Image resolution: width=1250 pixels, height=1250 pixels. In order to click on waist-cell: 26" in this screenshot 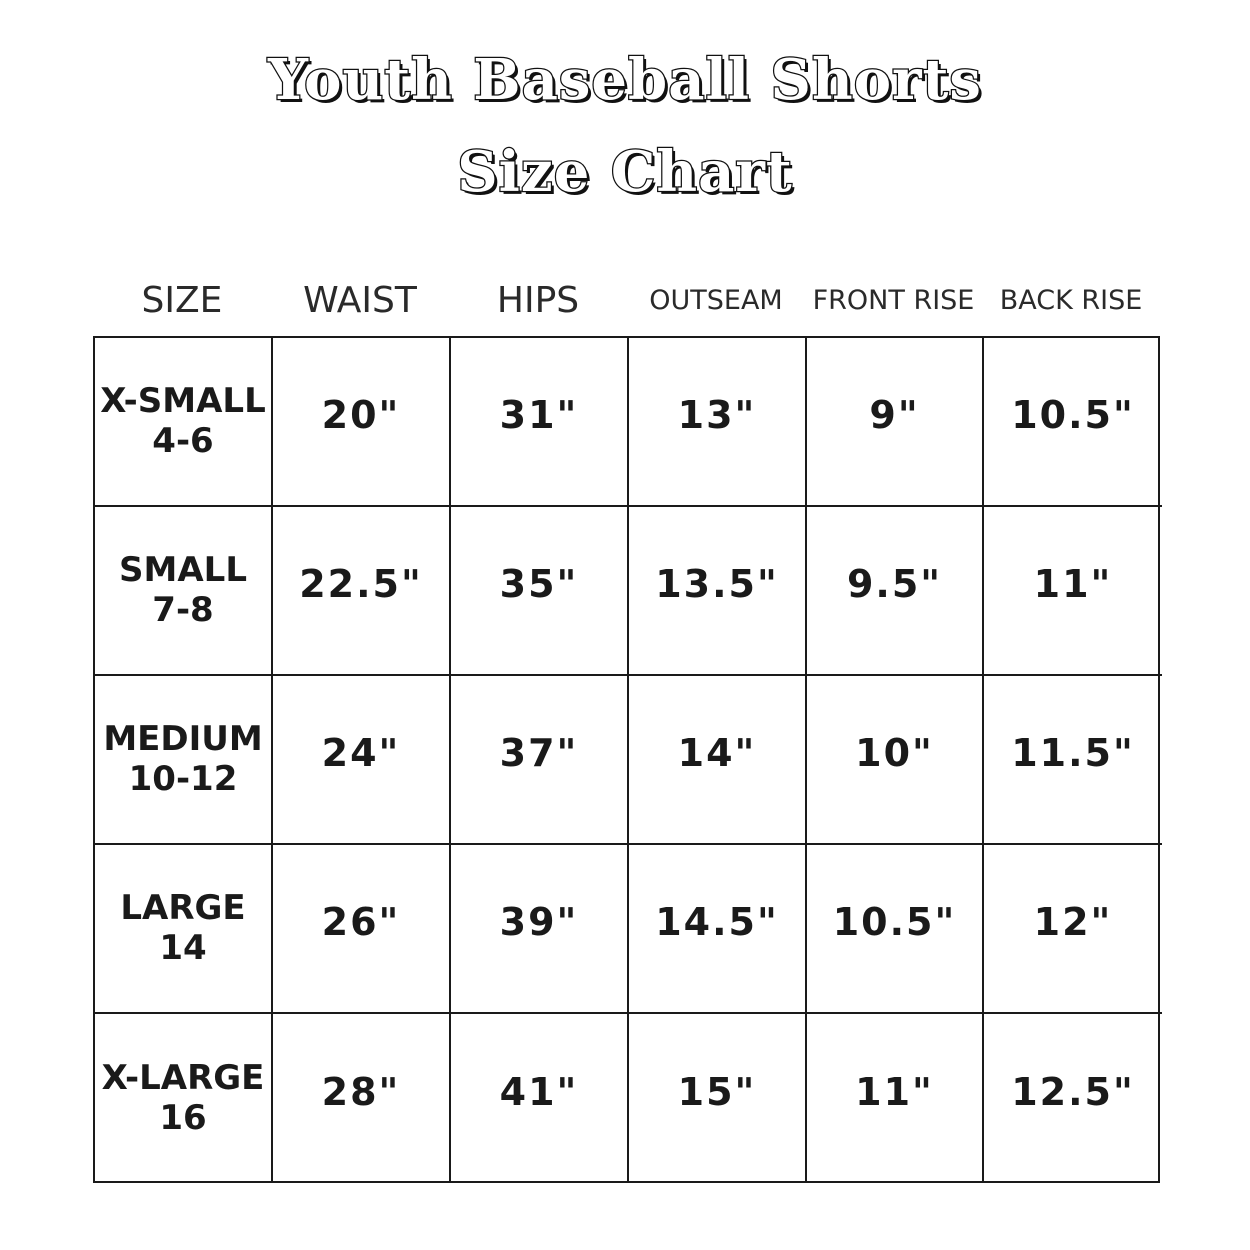, I will do `click(362, 929)`.